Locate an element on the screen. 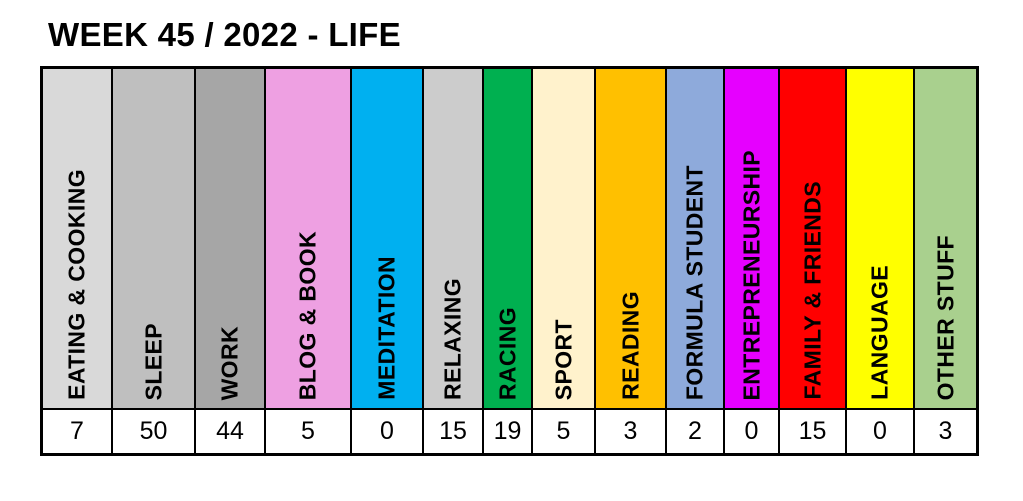 Image resolution: width=1023 pixels, height=501 pixels. category-label: RACING is located at coordinates (507, 353).